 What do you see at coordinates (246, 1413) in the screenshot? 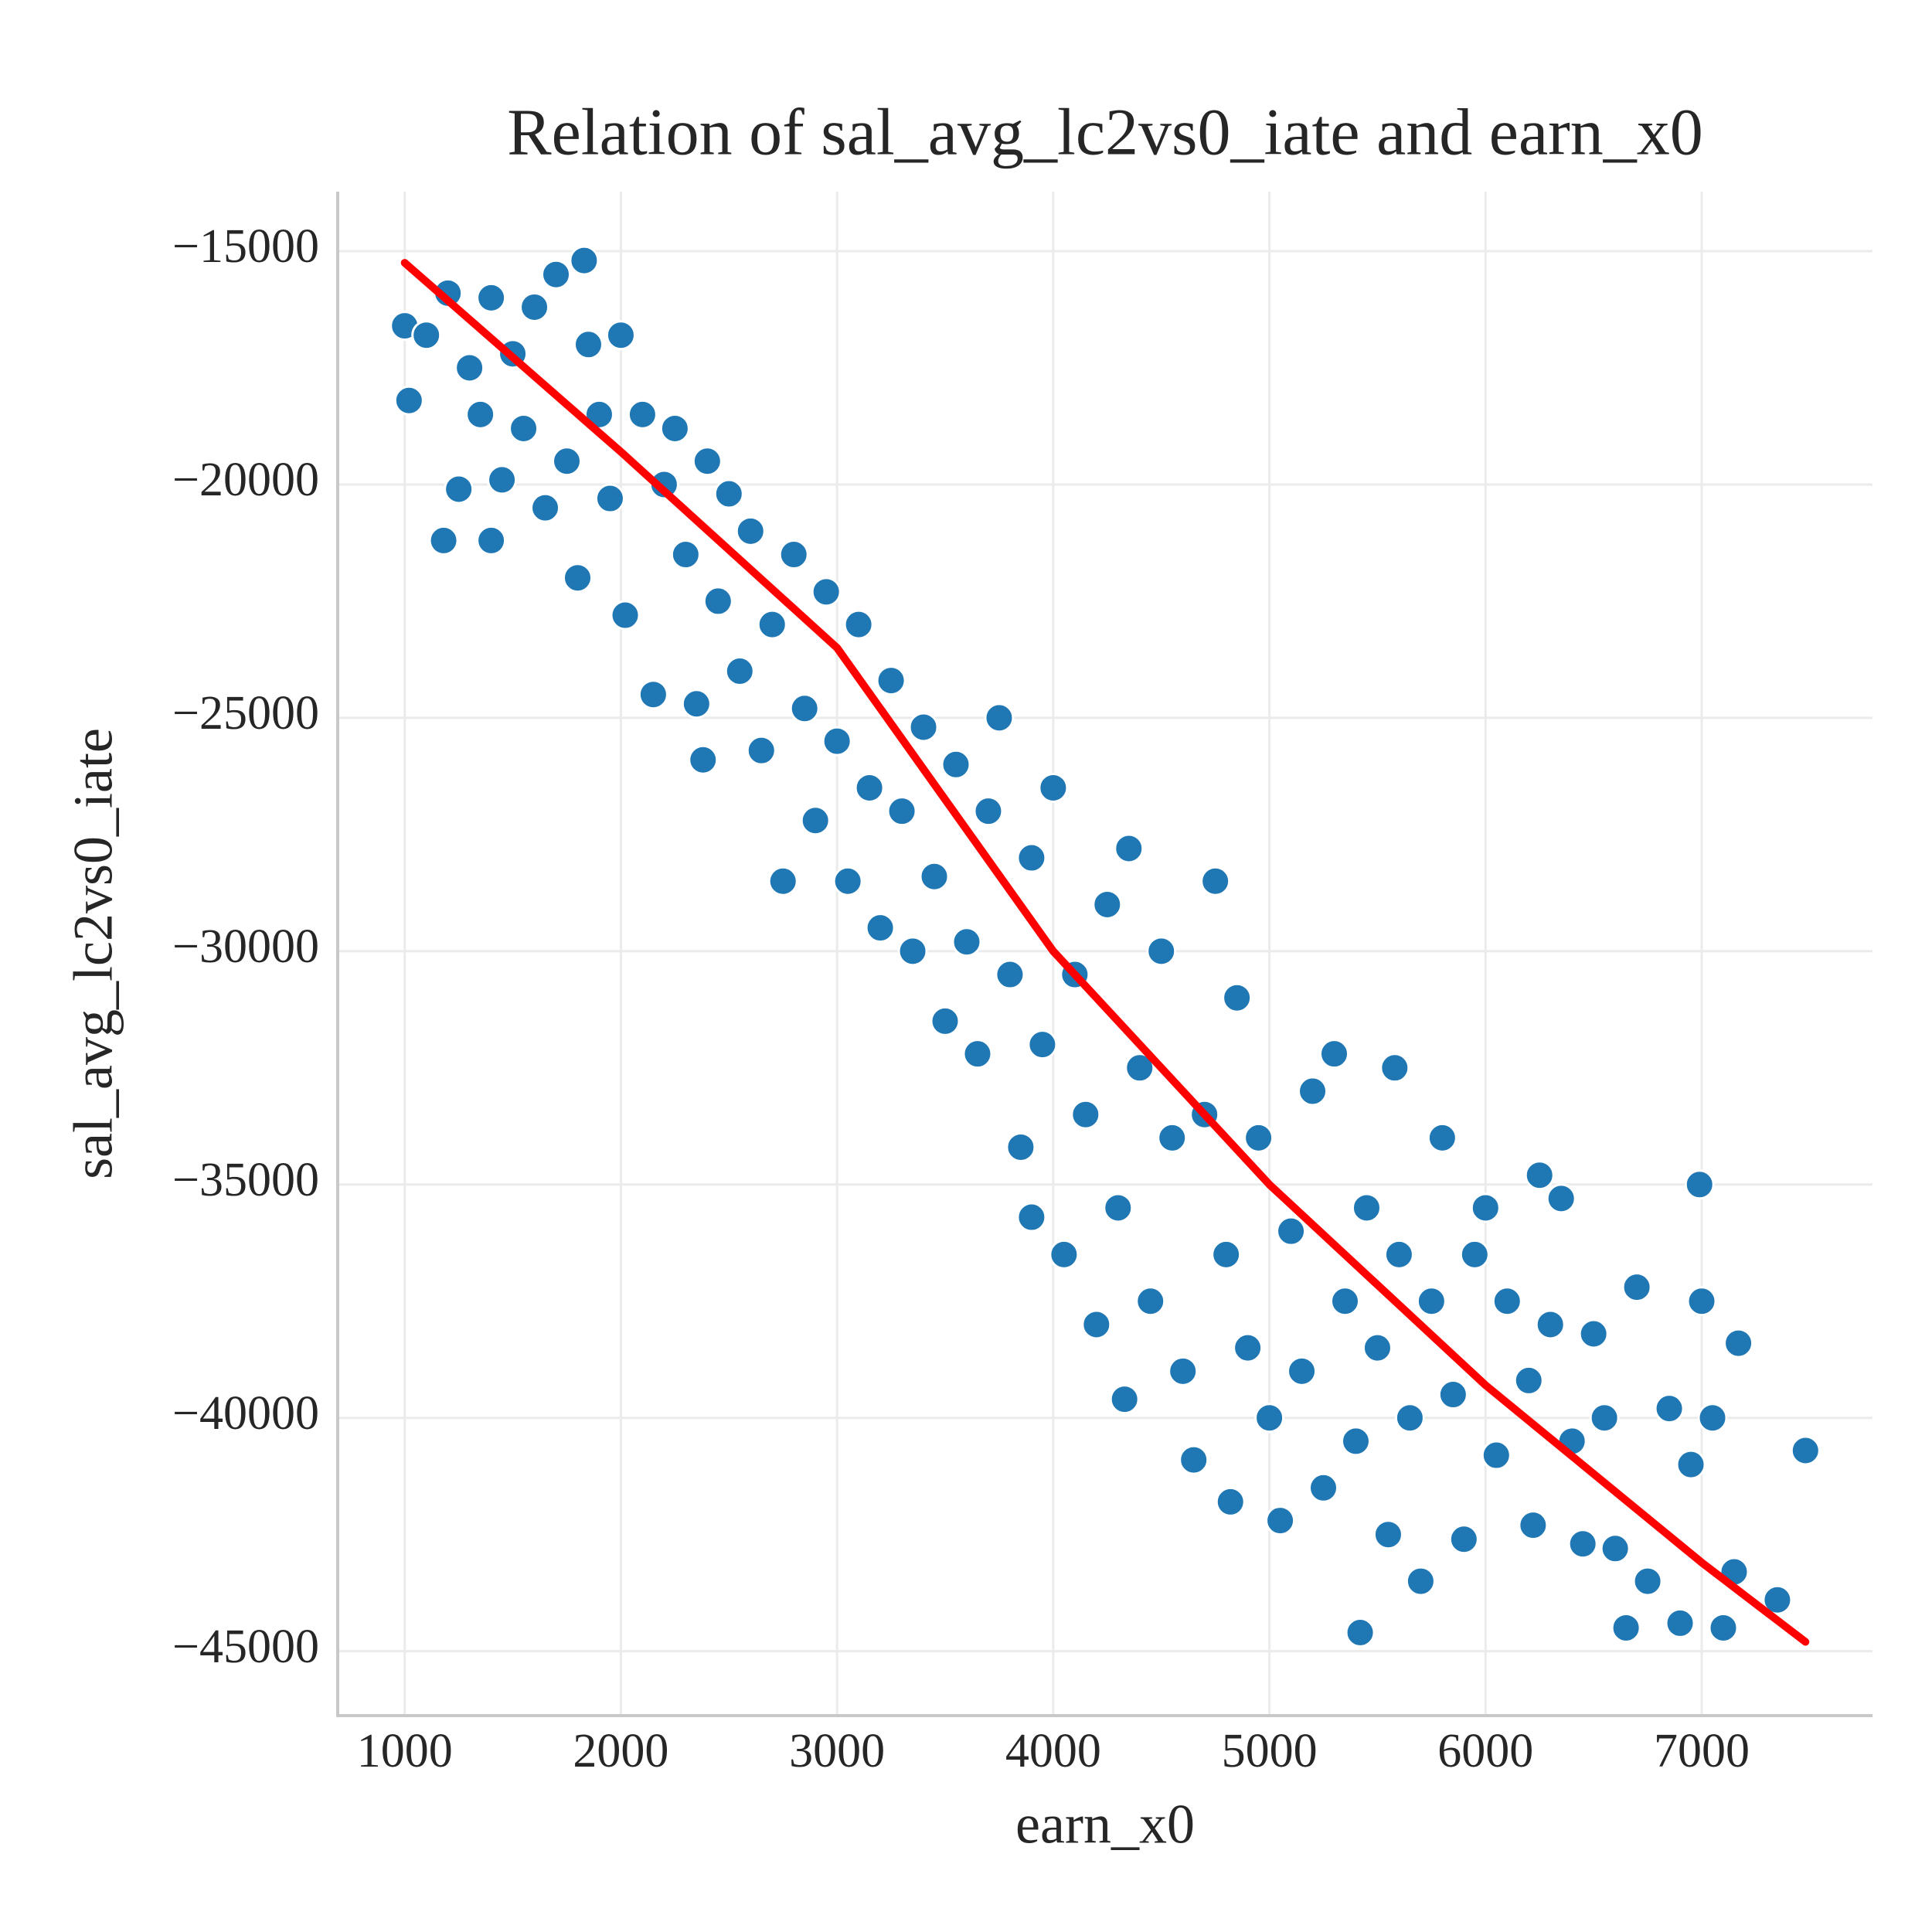
I see `y-tick-label: −40000` at bounding box center [246, 1413].